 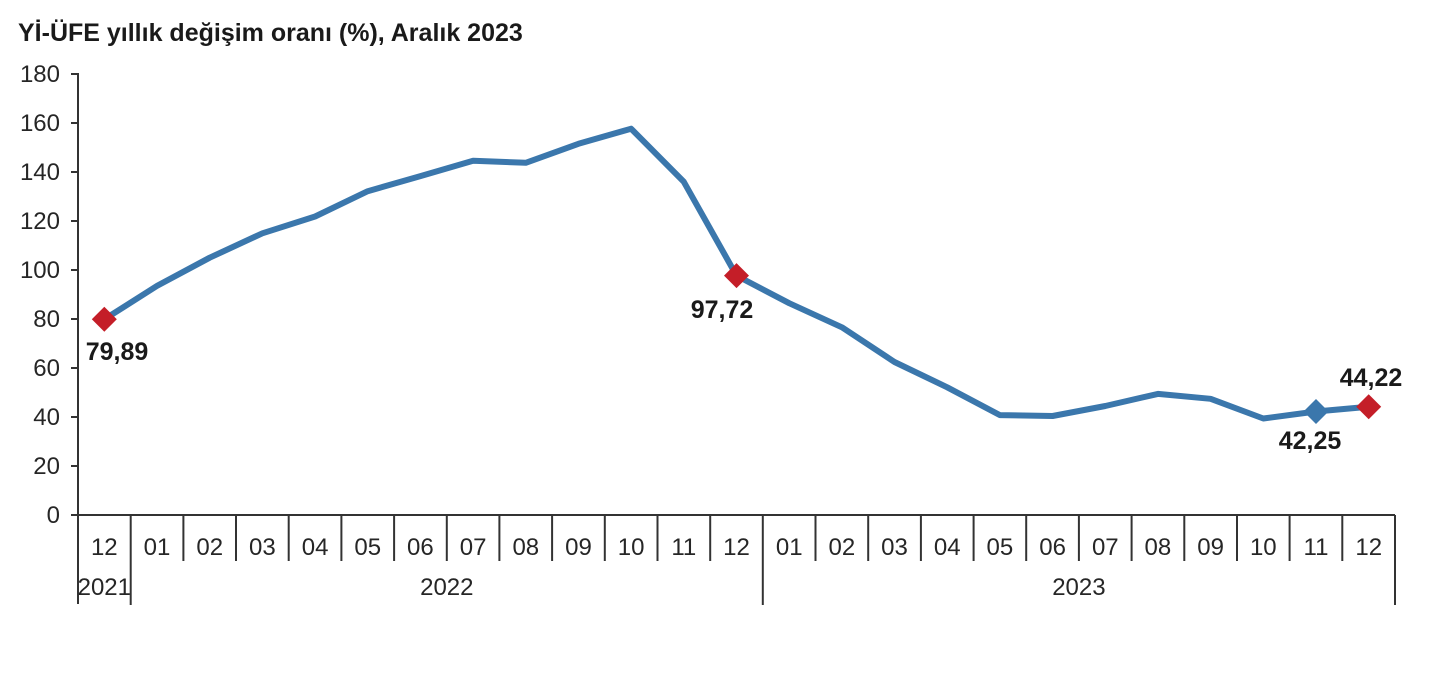 I want to click on svg-text: 140, so click(x=40, y=172).